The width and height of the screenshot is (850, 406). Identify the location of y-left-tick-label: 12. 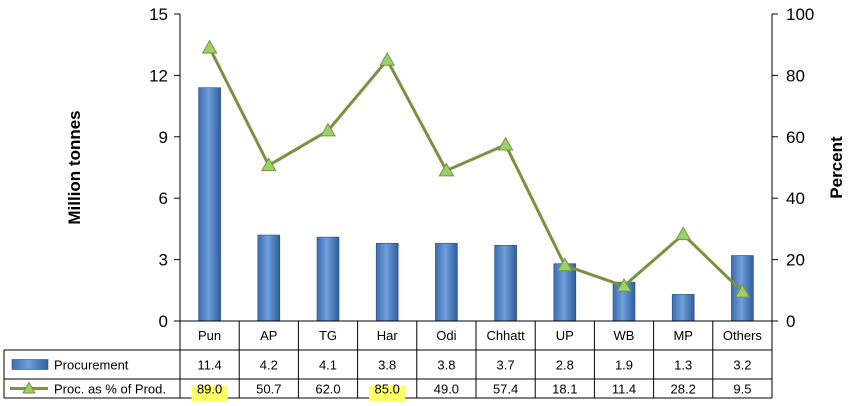
(158, 75).